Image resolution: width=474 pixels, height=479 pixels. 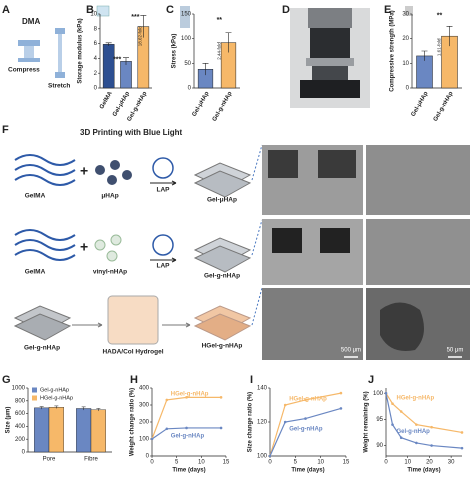 I want to click on annotation: ***, so click(x=117, y=60).